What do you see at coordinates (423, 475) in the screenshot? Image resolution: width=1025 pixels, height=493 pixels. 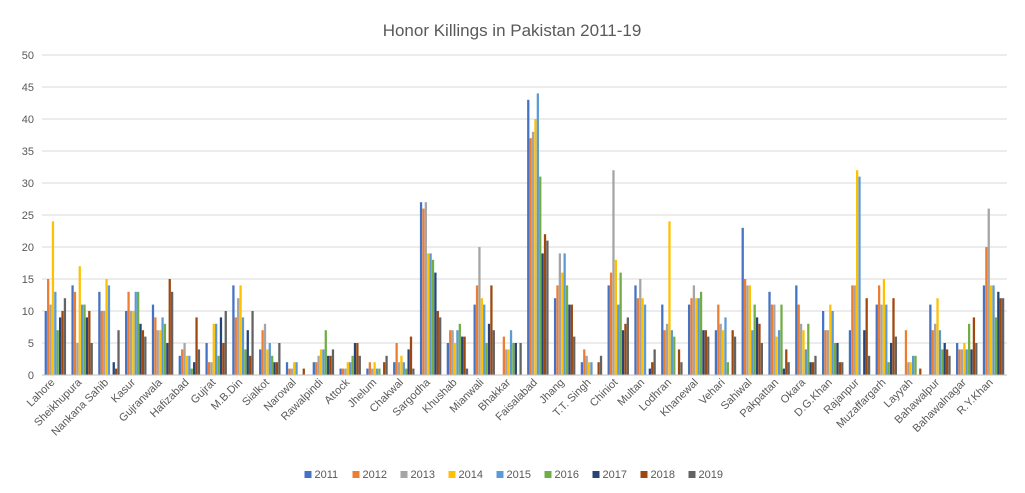 I see `legend-label: 2013` at bounding box center [423, 475].